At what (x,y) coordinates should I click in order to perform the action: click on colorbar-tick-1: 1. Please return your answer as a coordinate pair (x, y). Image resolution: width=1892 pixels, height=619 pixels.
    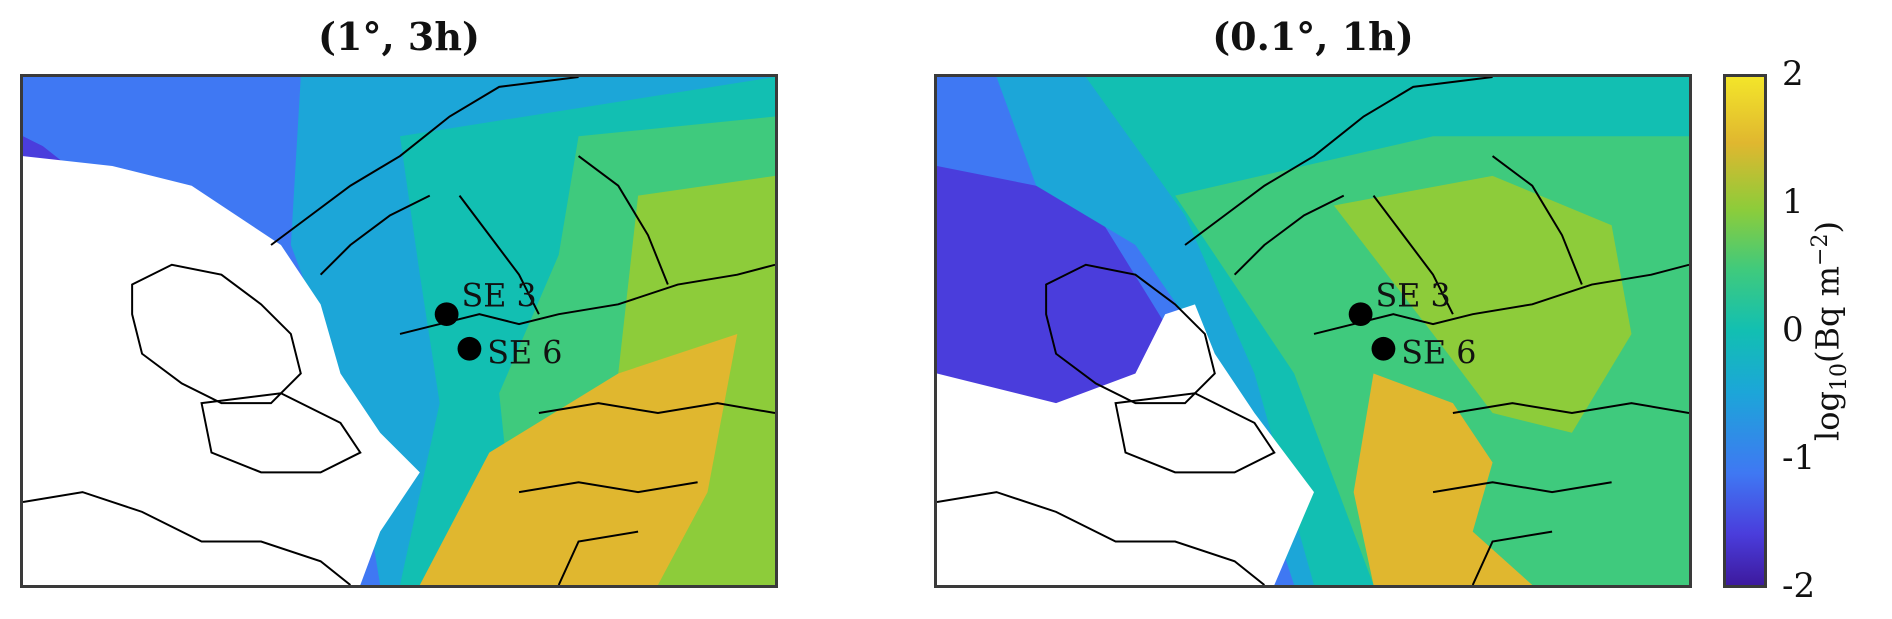
    Looking at the image, I should click on (1793, 202).